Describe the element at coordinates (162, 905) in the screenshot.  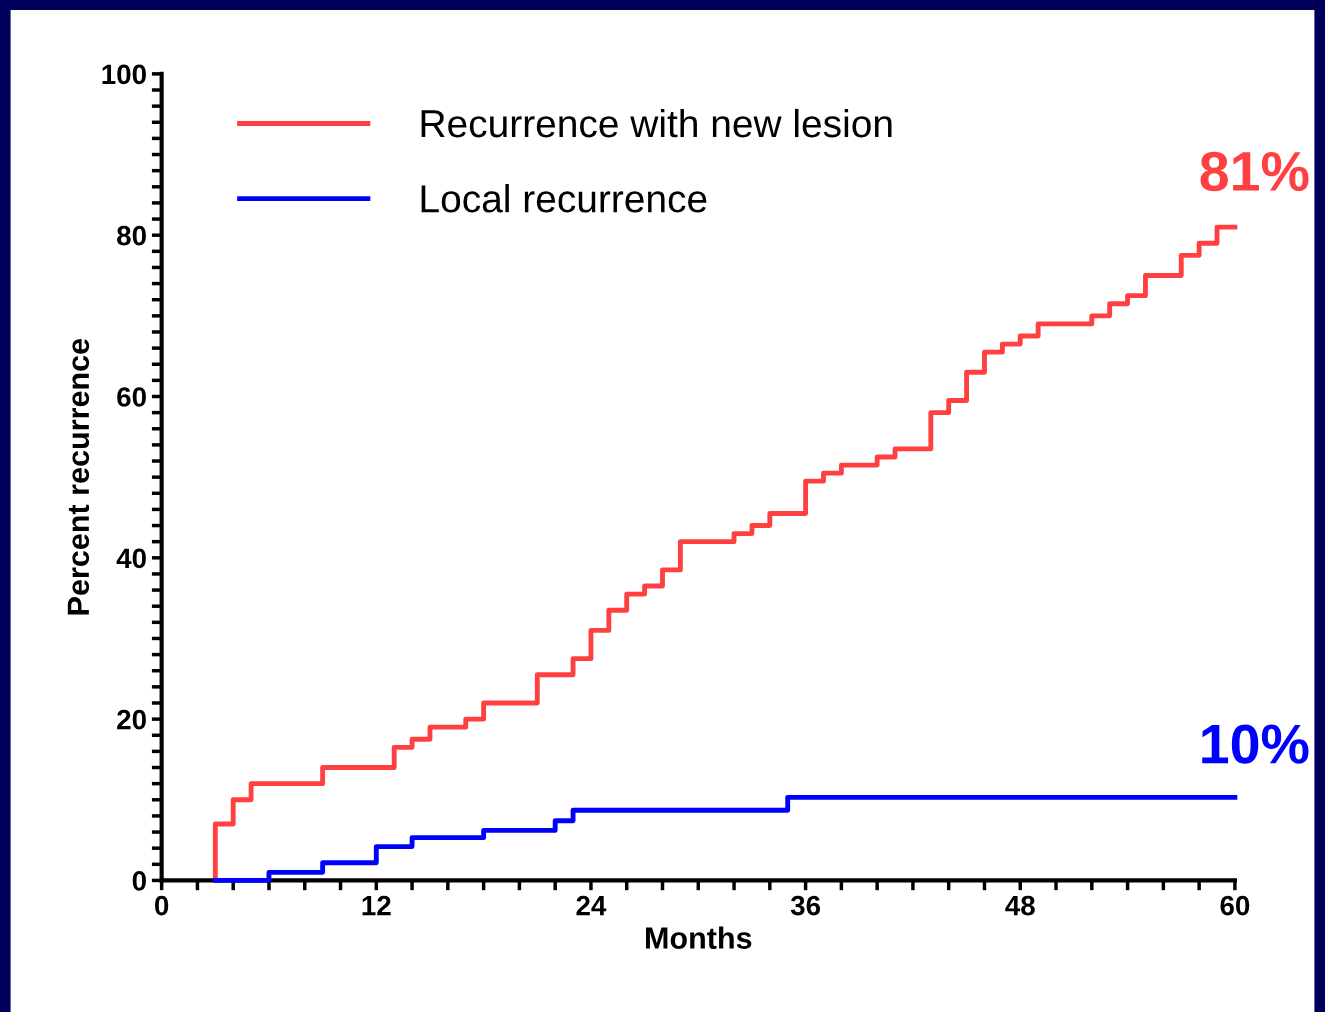
I see `x-tick-label: 0` at that location.